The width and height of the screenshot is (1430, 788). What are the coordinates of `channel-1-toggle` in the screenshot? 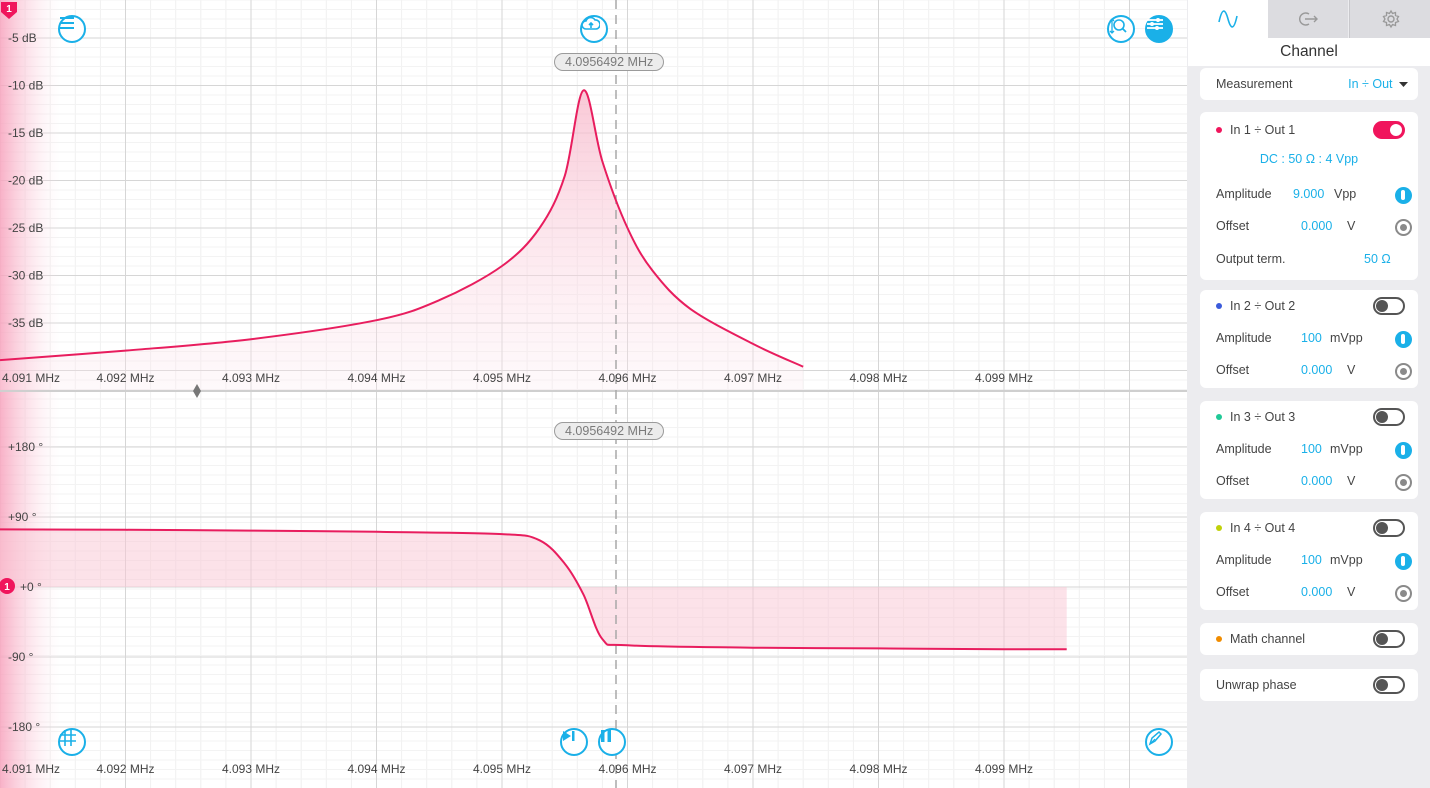 It's located at (1389, 130).